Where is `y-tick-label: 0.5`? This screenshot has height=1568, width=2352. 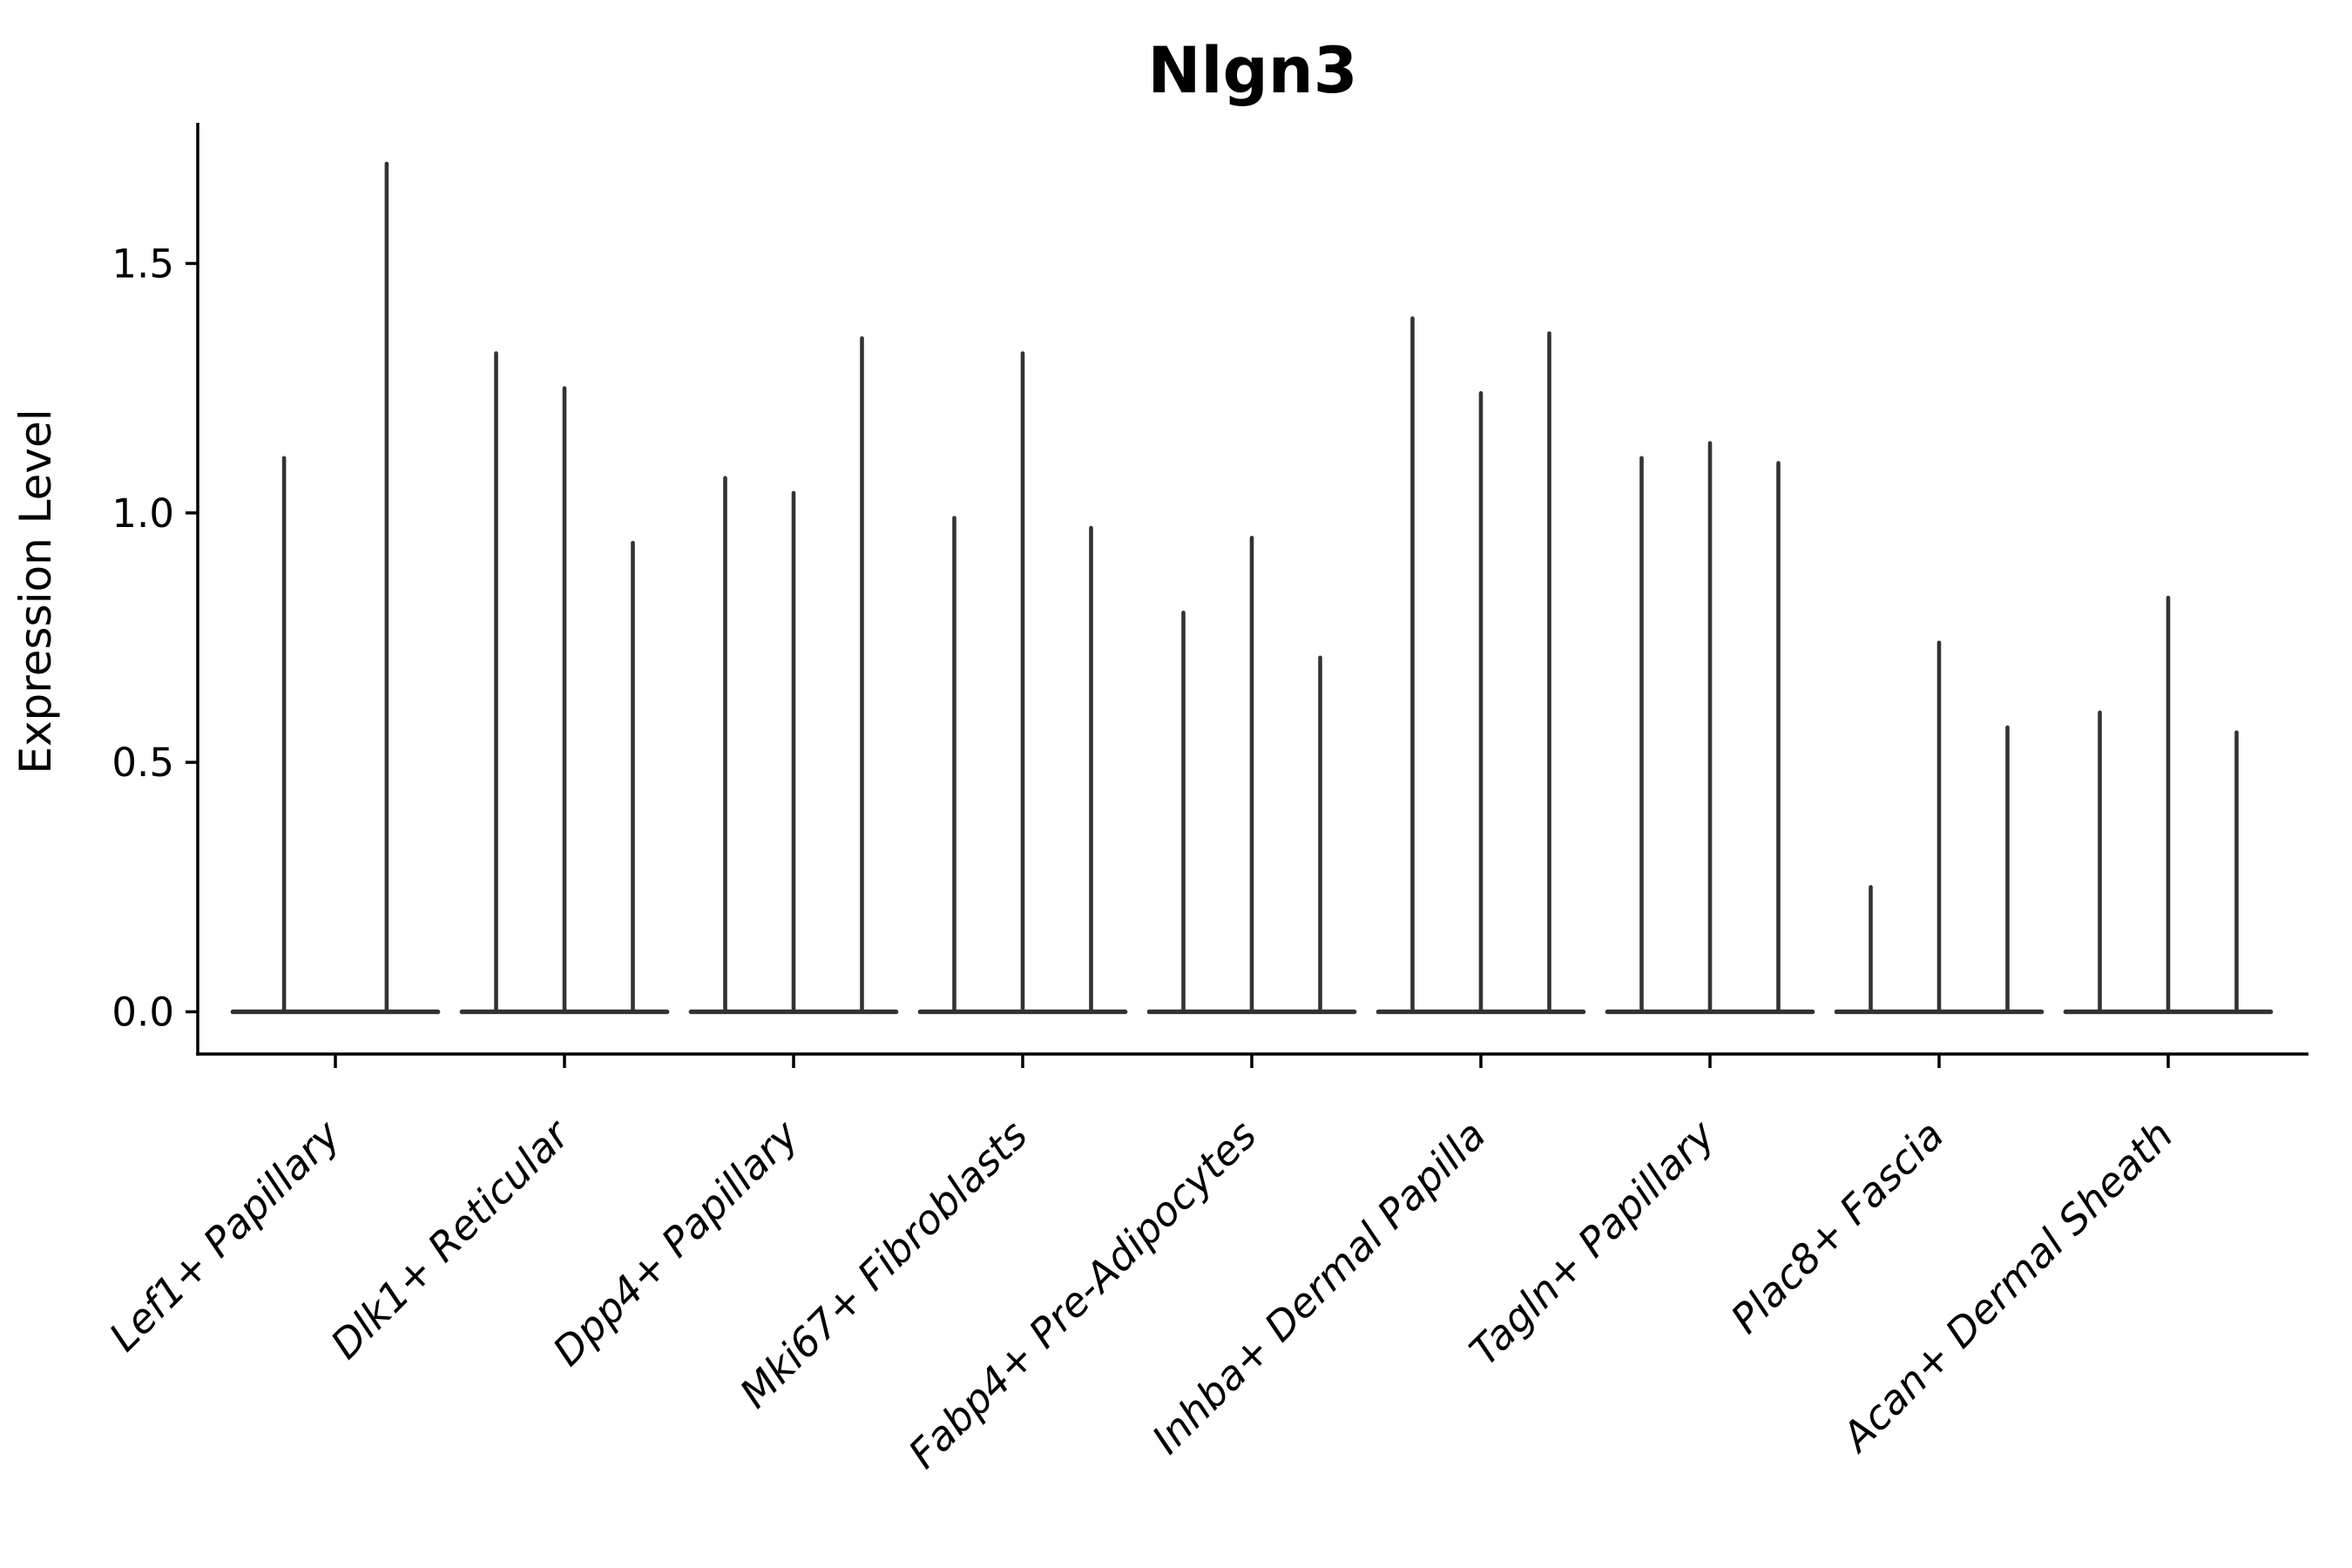 y-tick-label: 0.5 is located at coordinates (143, 763).